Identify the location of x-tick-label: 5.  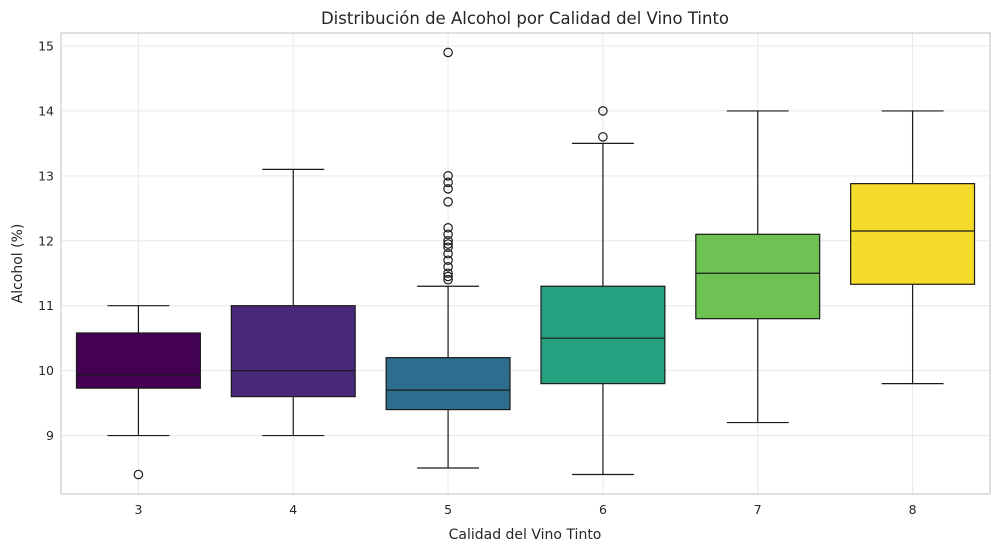
(448, 509).